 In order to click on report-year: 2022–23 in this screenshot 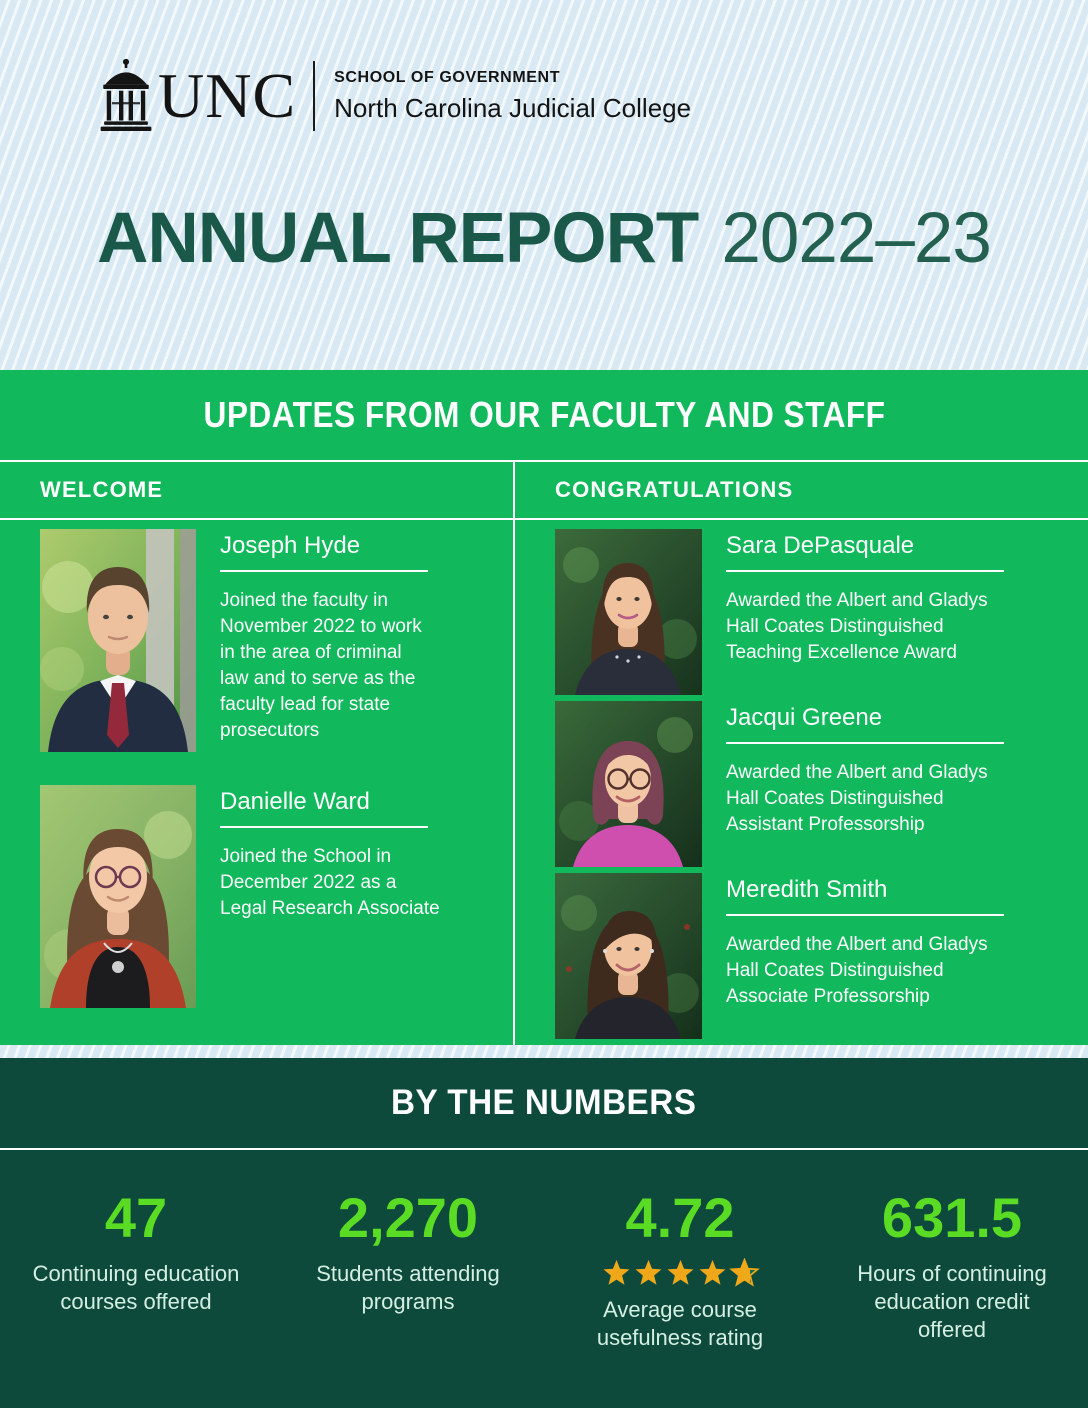, I will do `click(856, 238)`.